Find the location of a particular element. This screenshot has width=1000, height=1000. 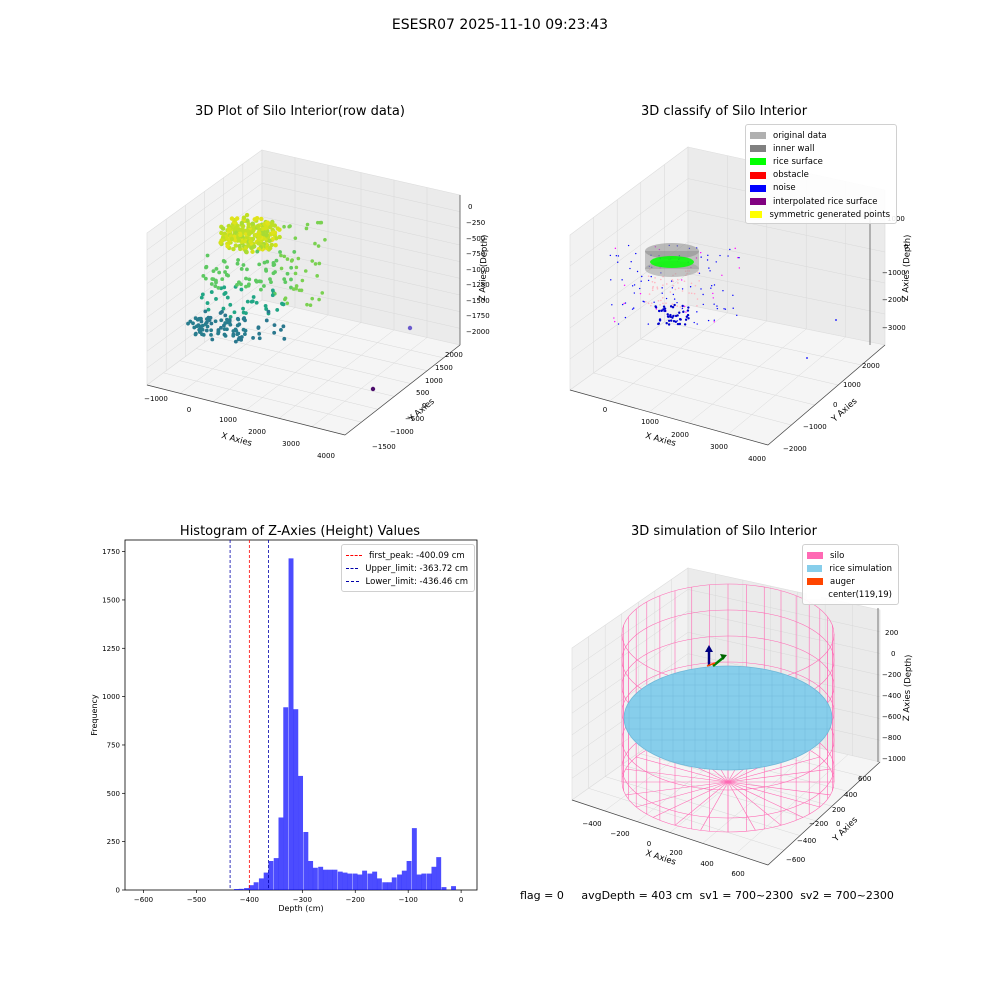

raw-z-tick: −1250 is located at coordinates (478, 285).